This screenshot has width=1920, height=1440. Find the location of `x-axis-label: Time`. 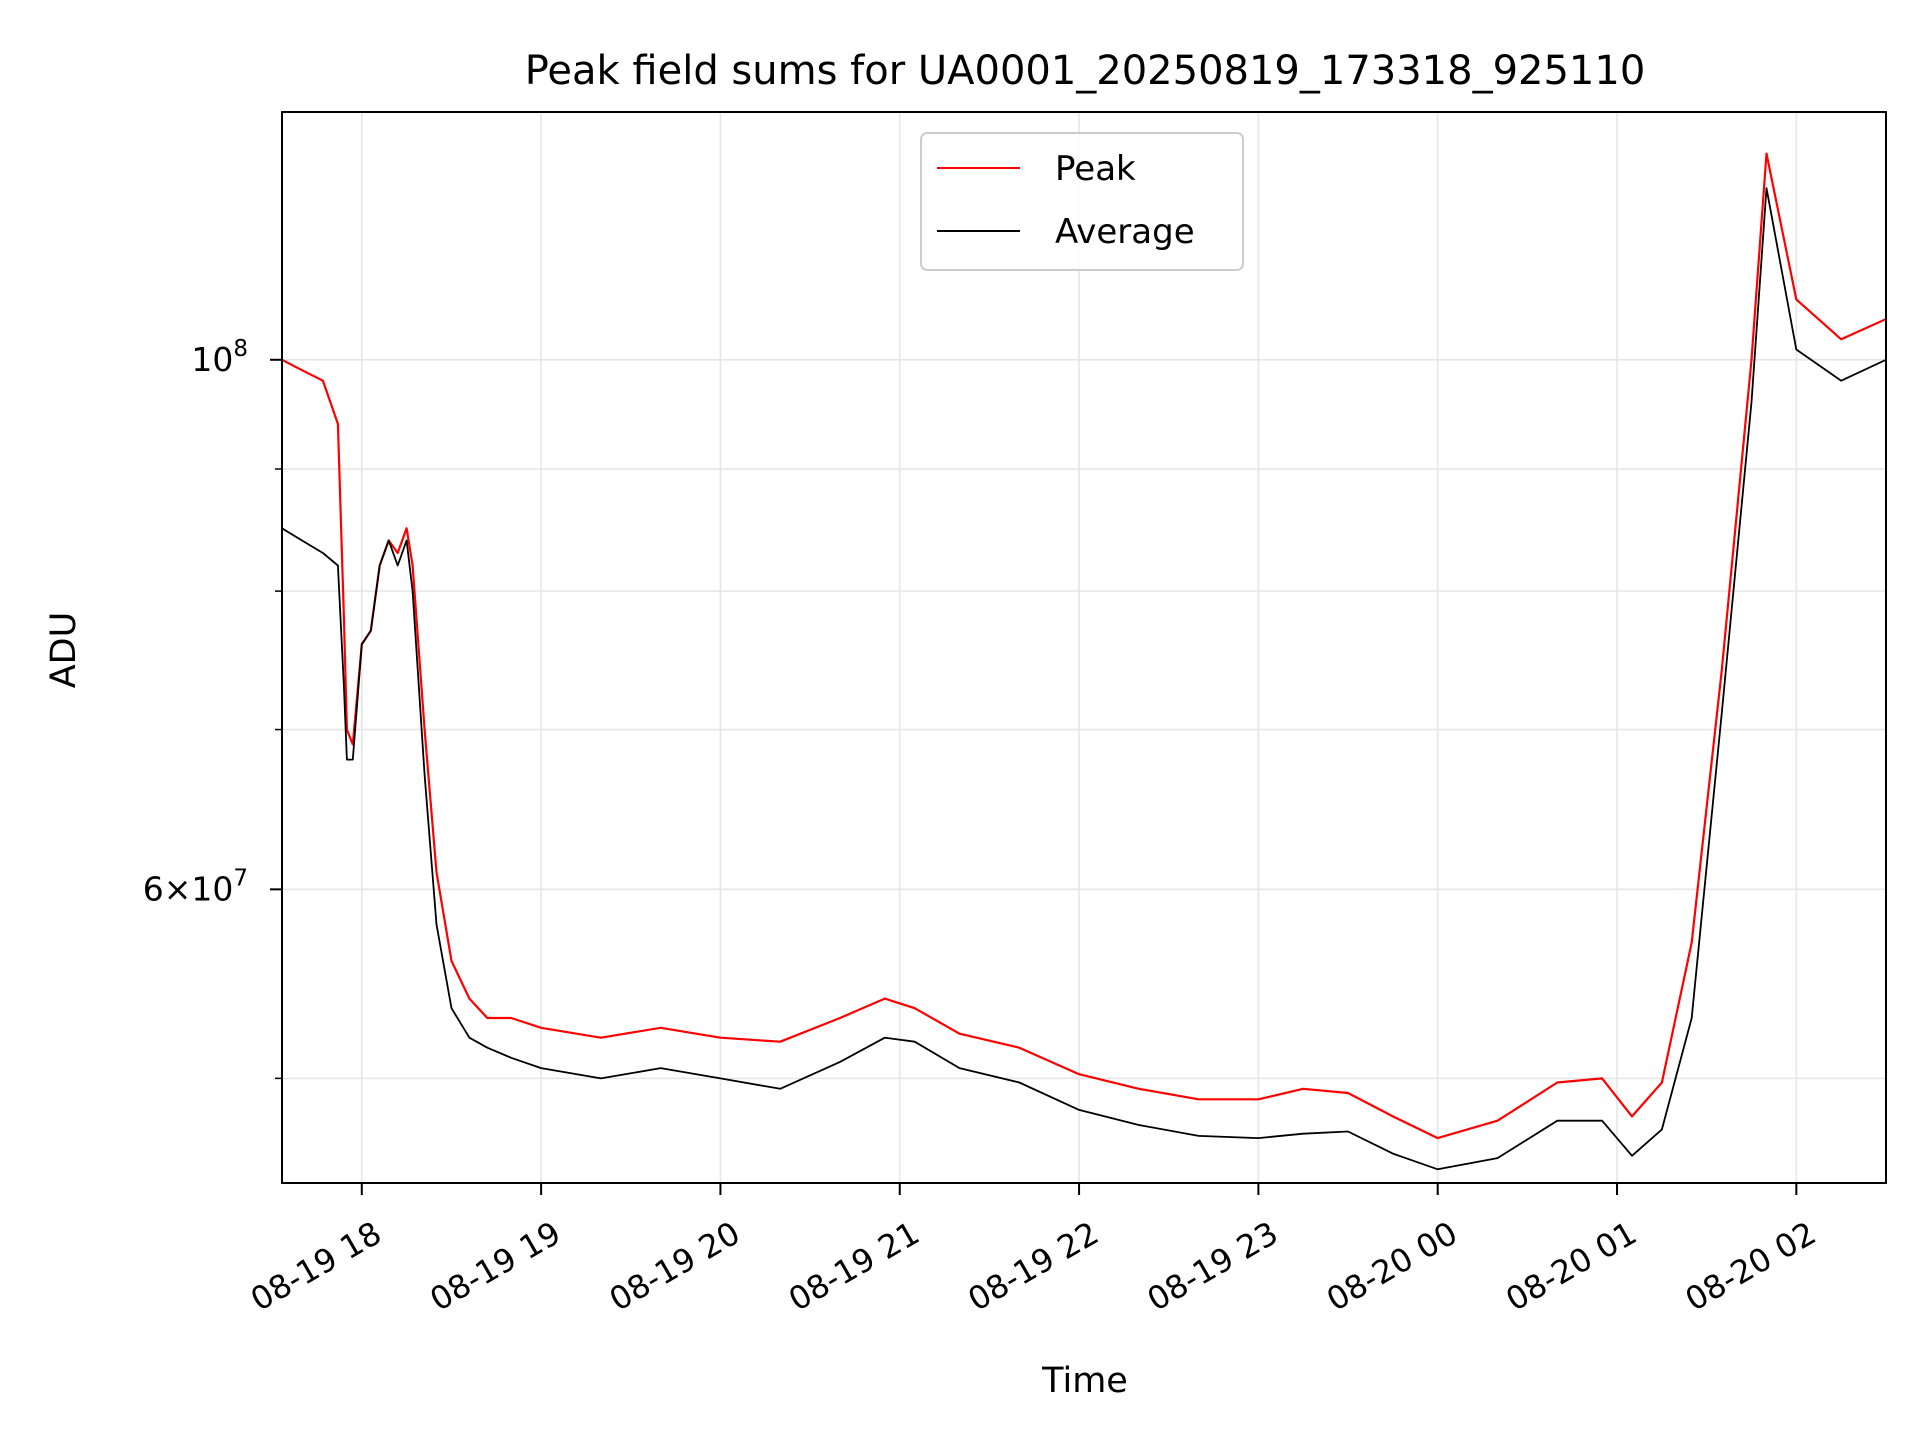

x-axis-label: Time is located at coordinates (1084, 1381).